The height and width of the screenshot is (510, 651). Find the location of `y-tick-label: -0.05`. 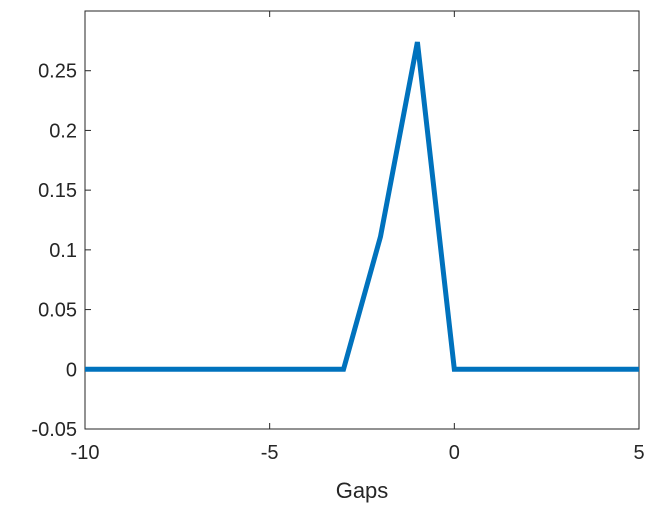

y-tick-label: -0.05 is located at coordinates (54, 430).